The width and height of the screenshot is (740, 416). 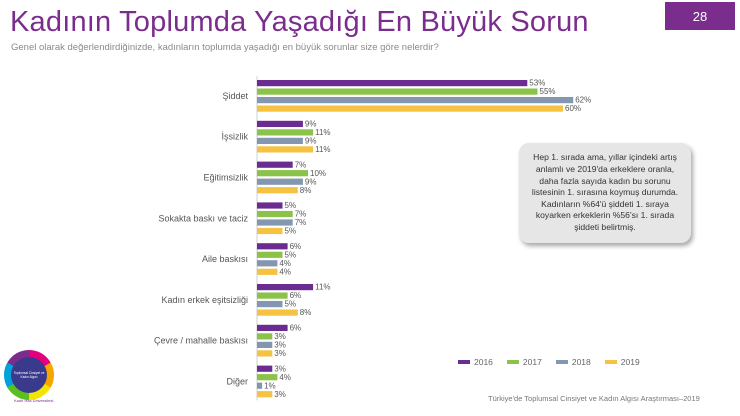 I want to click on legend-item-2018: 2018, so click(x=573, y=362).